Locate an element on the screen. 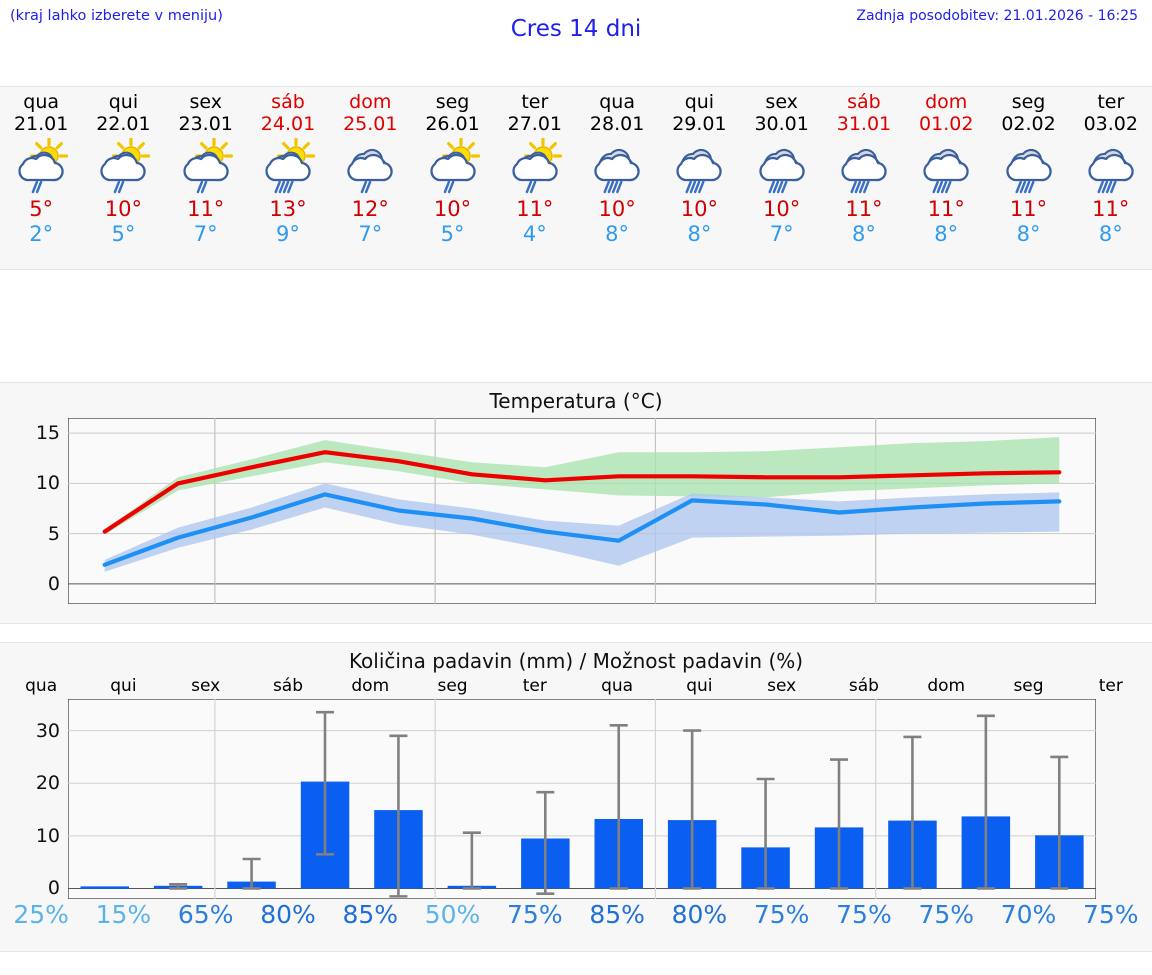  day-temp-max: 13° is located at coordinates (288, 209).